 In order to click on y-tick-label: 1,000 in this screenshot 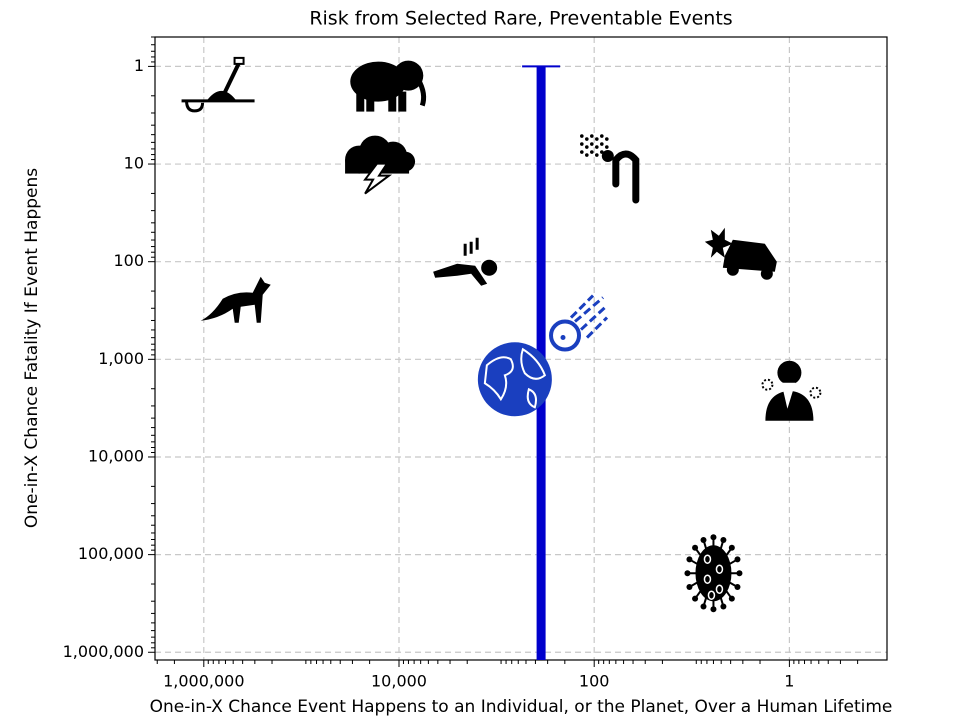, I will do `click(121, 358)`.